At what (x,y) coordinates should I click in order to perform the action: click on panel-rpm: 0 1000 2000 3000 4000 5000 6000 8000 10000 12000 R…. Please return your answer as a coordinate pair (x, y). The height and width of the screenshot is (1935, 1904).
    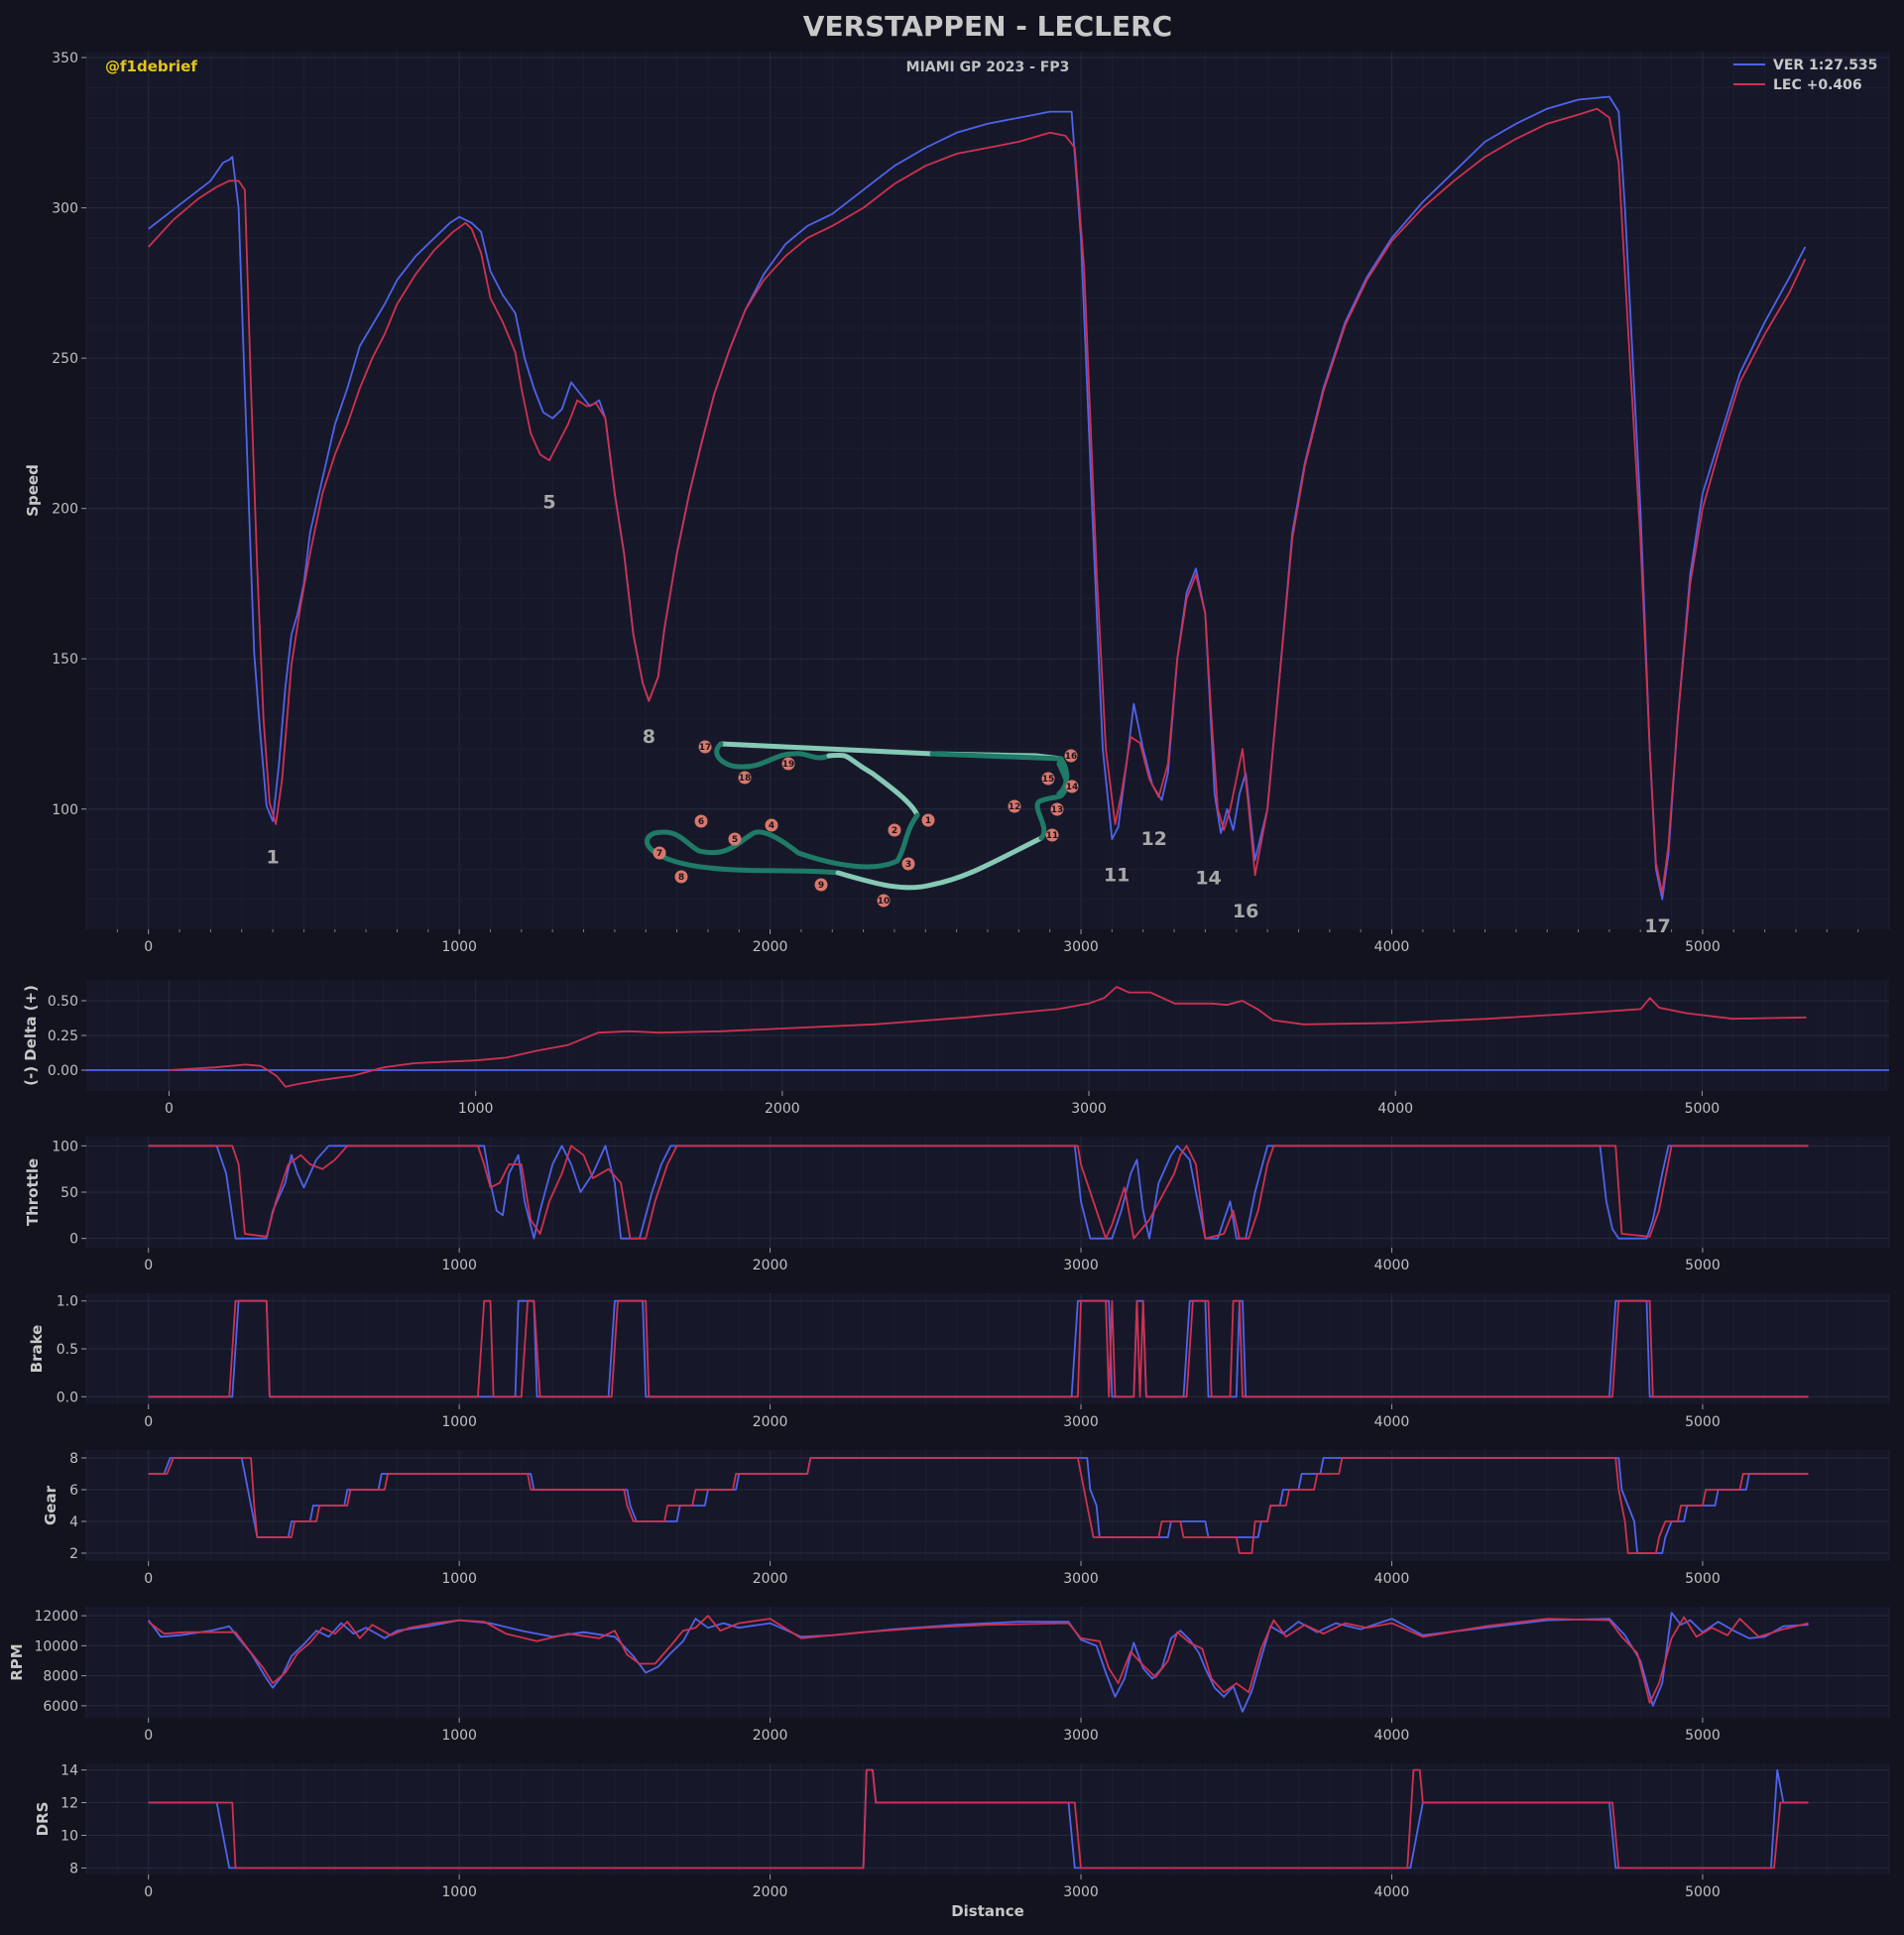
    Looking at the image, I should click on (949, 1676).